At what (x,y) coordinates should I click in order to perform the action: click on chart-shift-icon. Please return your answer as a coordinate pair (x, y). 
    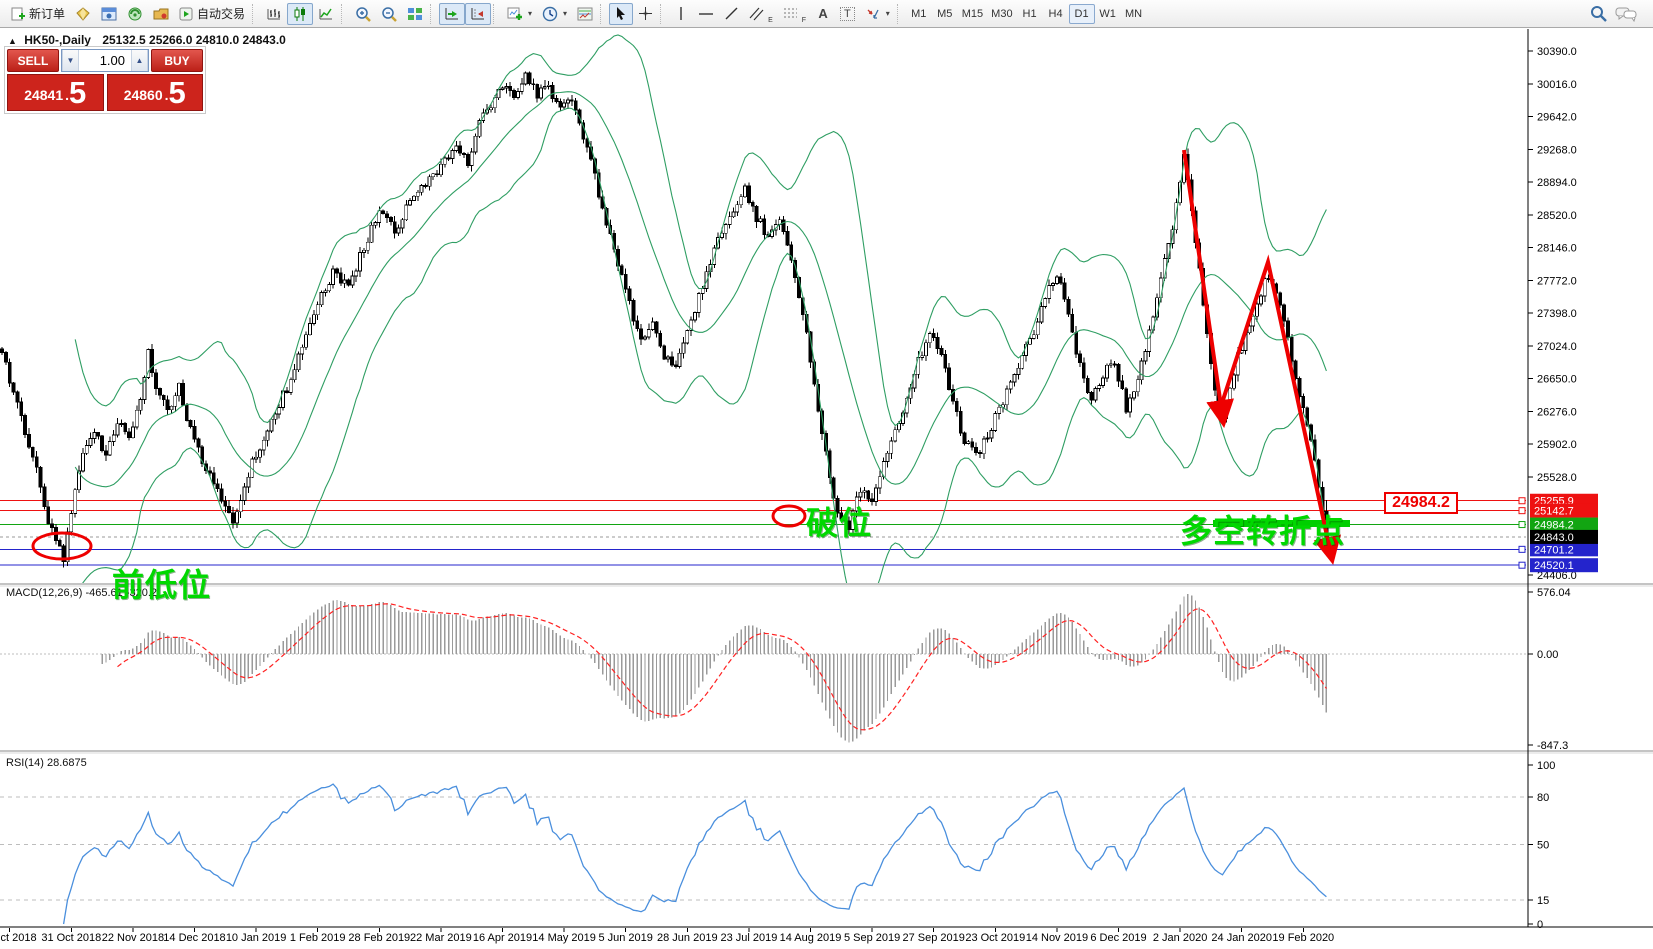
    Looking at the image, I should click on (478, 13).